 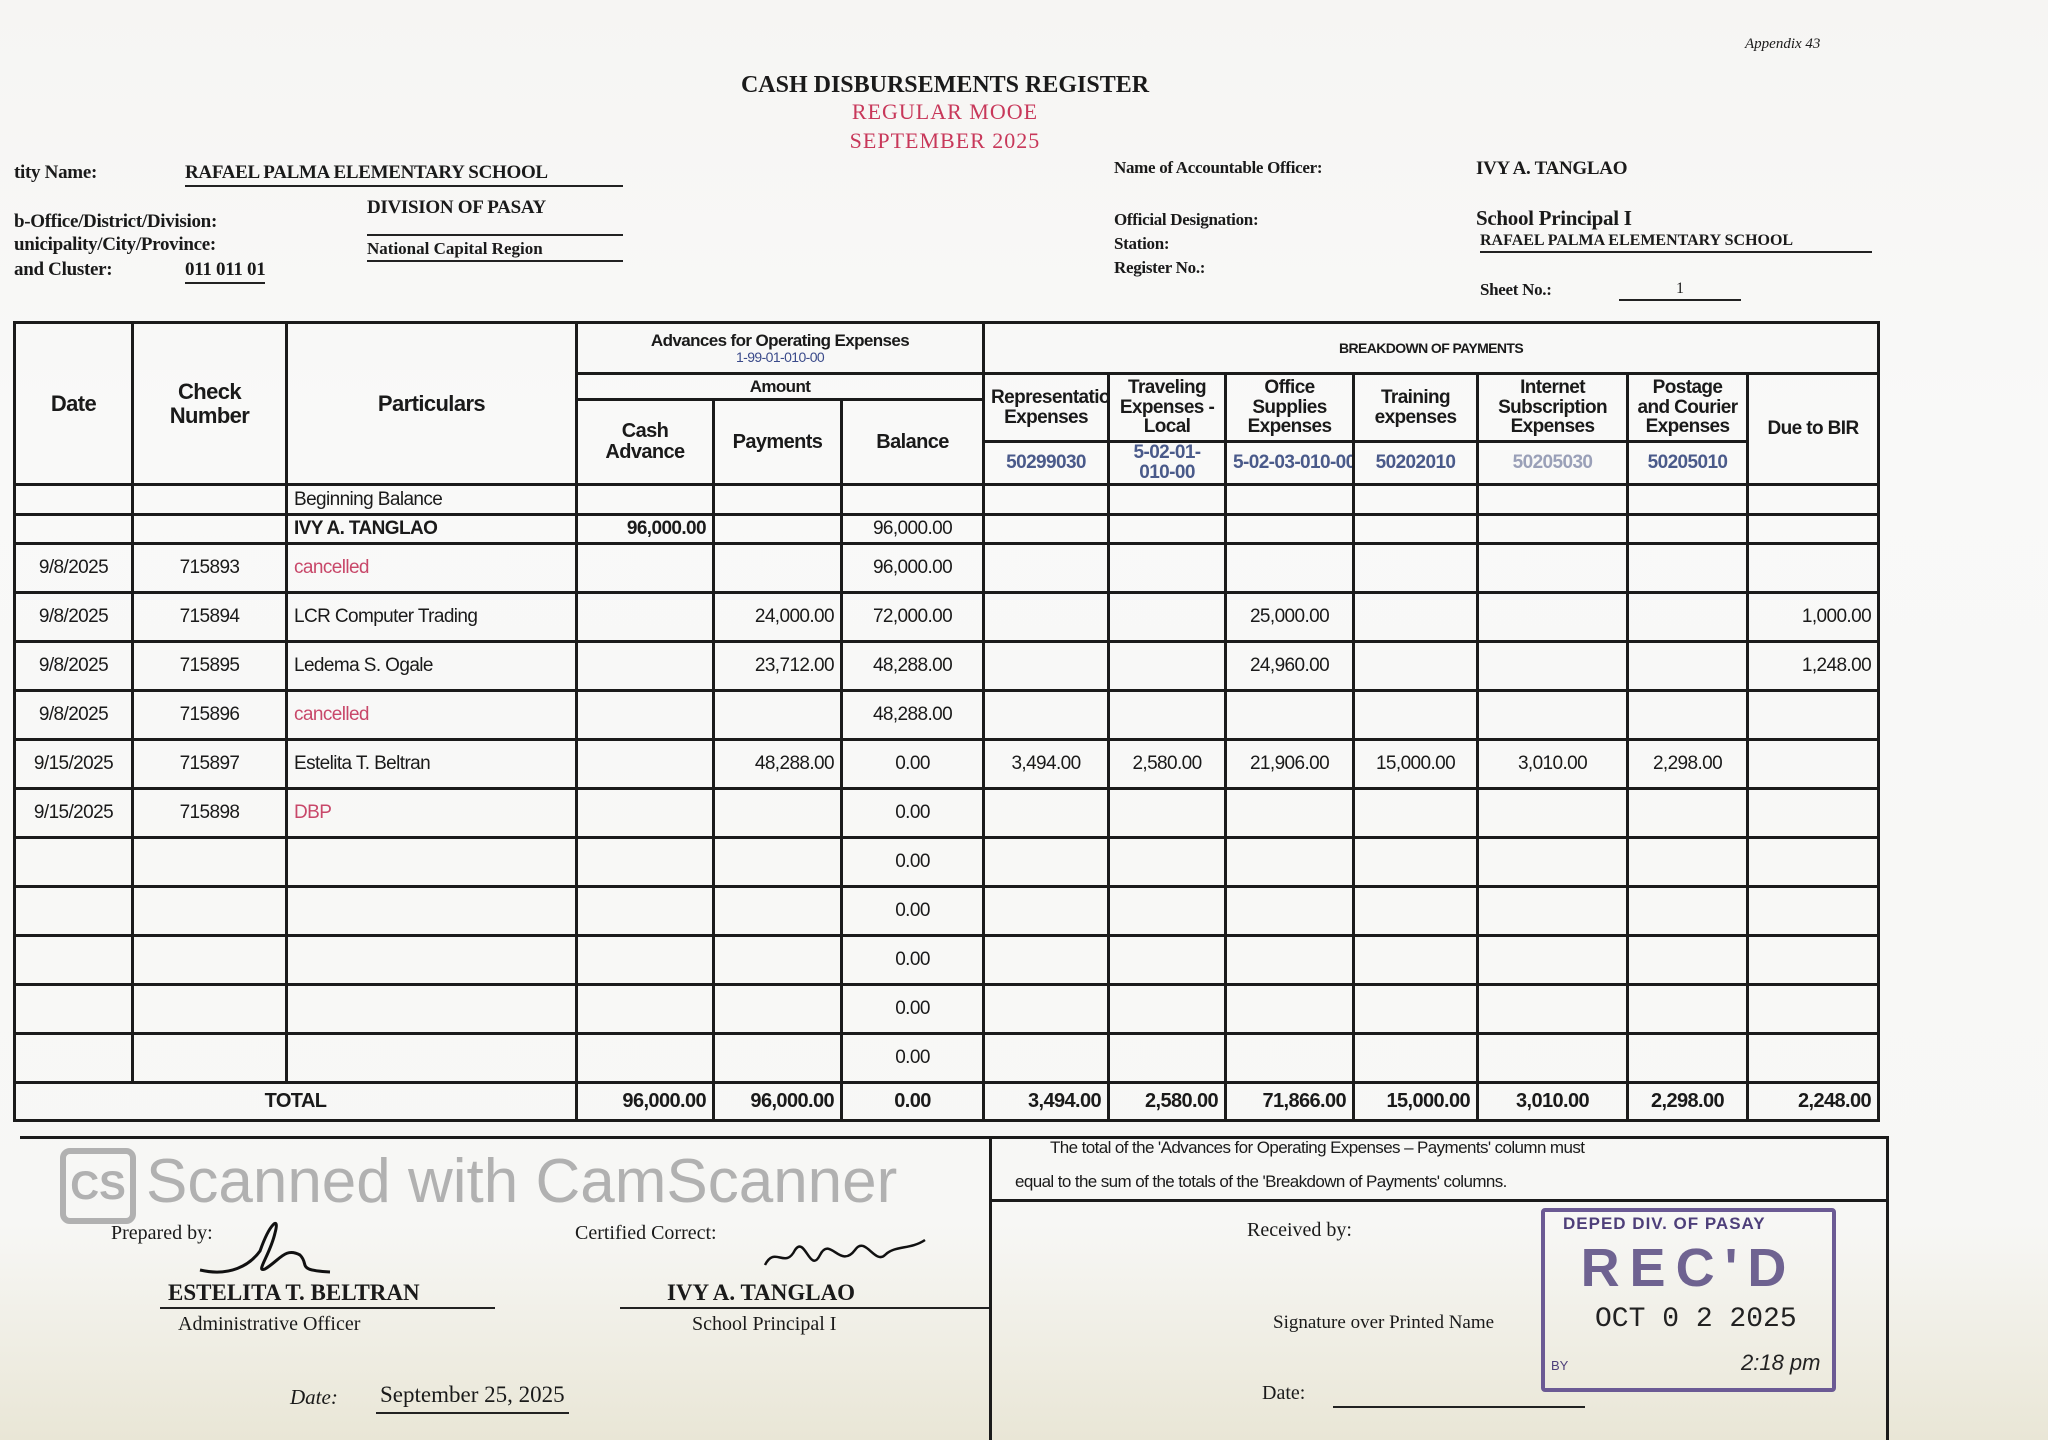 What do you see at coordinates (209, 568) in the screenshot?
I see `cell-check: 715893` at bounding box center [209, 568].